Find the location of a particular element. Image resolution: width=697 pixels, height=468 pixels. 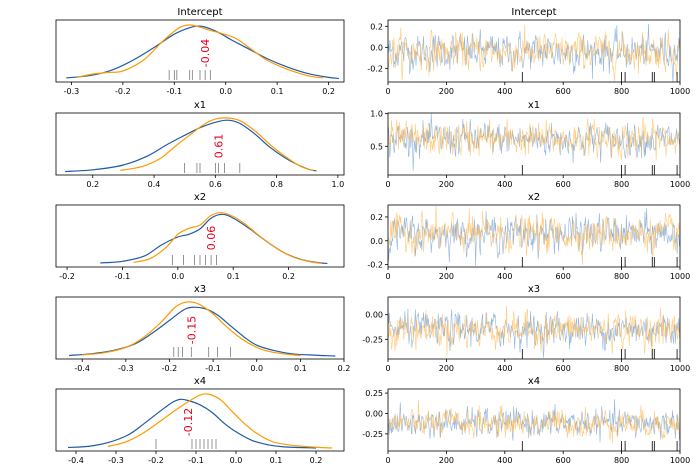

y-tick-label: 0.0 is located at coordinates (376, 47).